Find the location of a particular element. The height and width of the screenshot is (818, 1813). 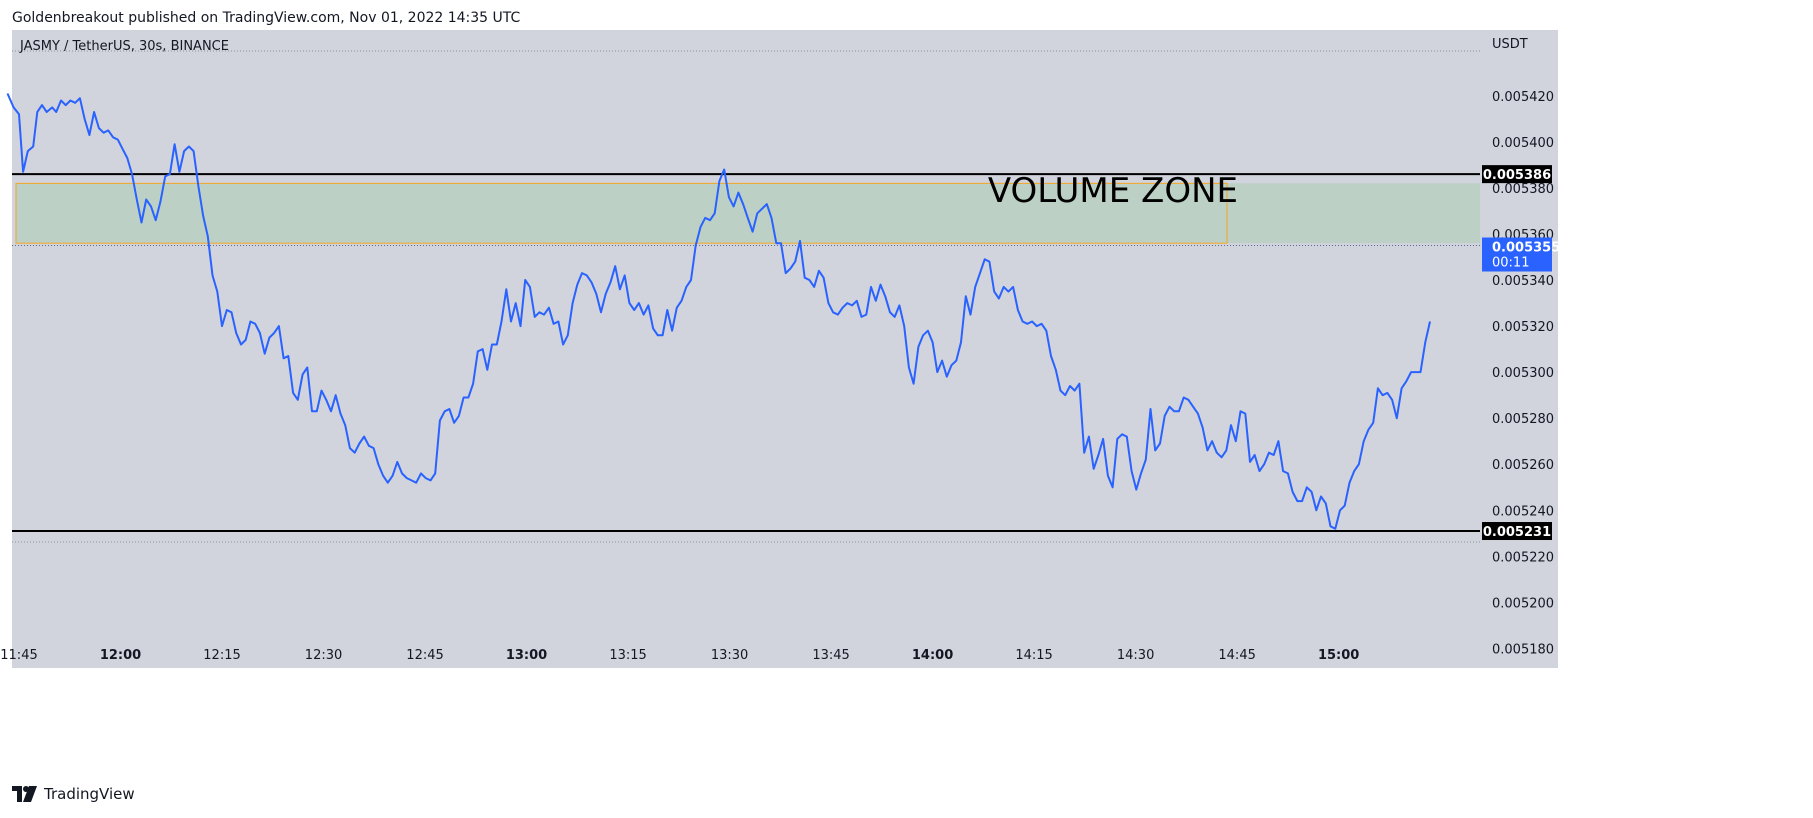

x-tick-label: 13:00 is located at coordinates (526, 655).